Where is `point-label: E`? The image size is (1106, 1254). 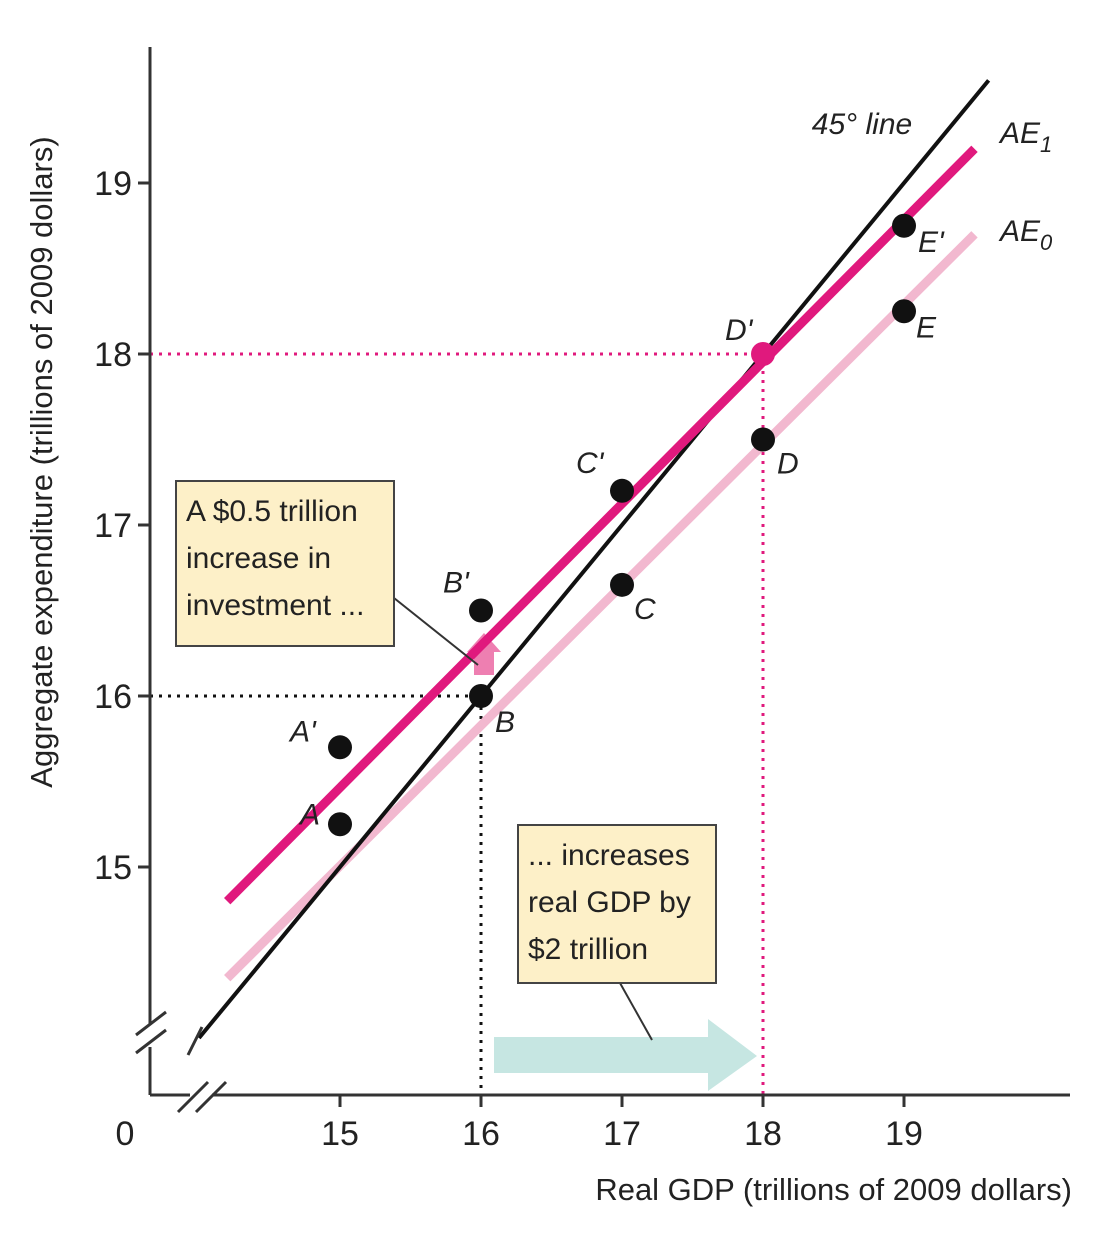 point-label: E is located at coordinates (926, 327).